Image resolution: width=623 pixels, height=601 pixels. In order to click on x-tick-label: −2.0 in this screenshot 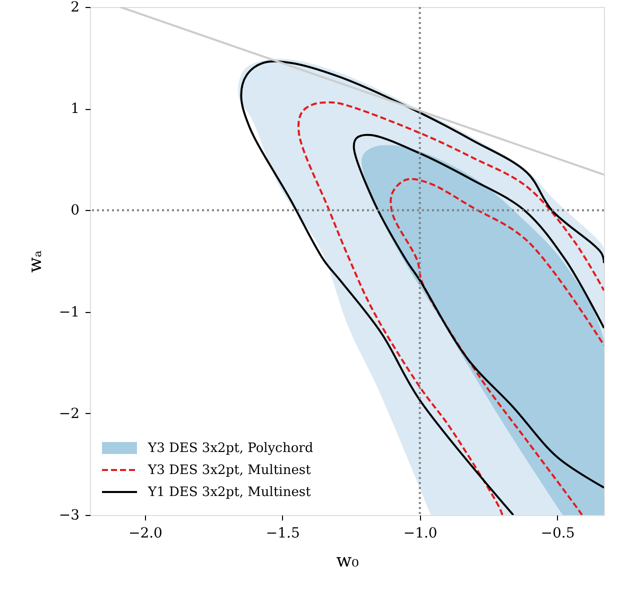, I will do `click(145, 534)`.